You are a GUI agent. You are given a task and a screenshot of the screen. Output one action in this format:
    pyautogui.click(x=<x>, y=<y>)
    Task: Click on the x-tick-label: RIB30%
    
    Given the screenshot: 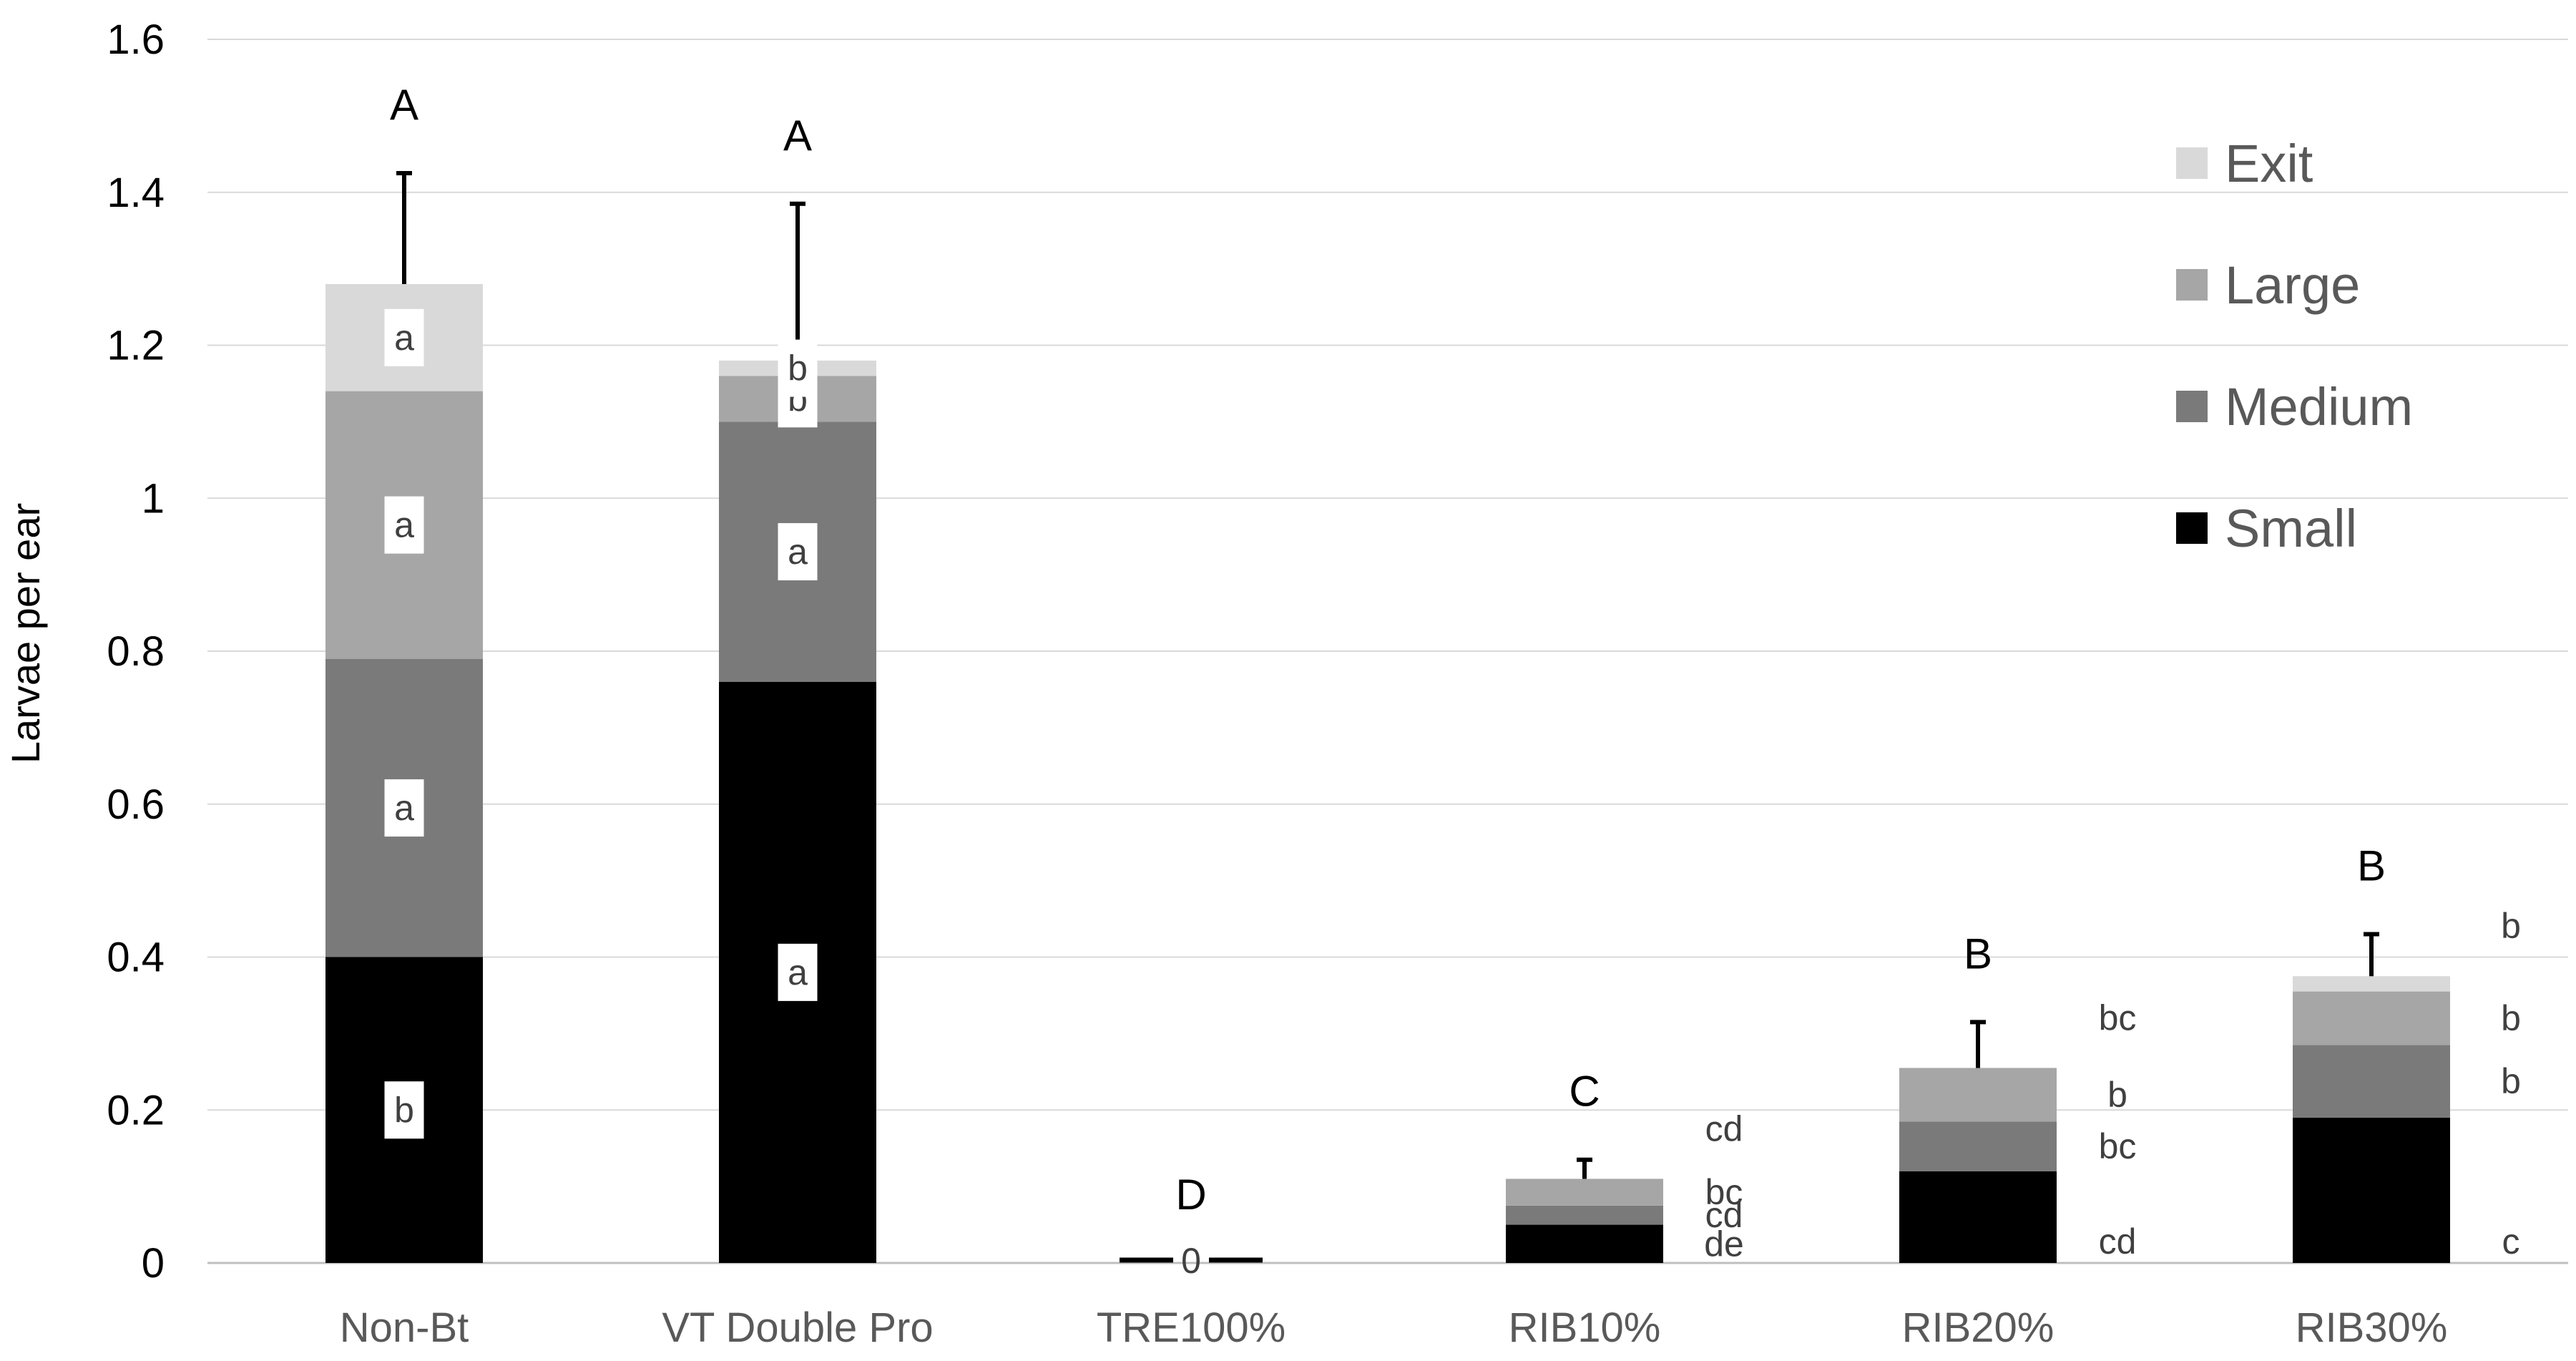 What is the action you would take?
    pyautogui.click(x=2372, y=1327)
    